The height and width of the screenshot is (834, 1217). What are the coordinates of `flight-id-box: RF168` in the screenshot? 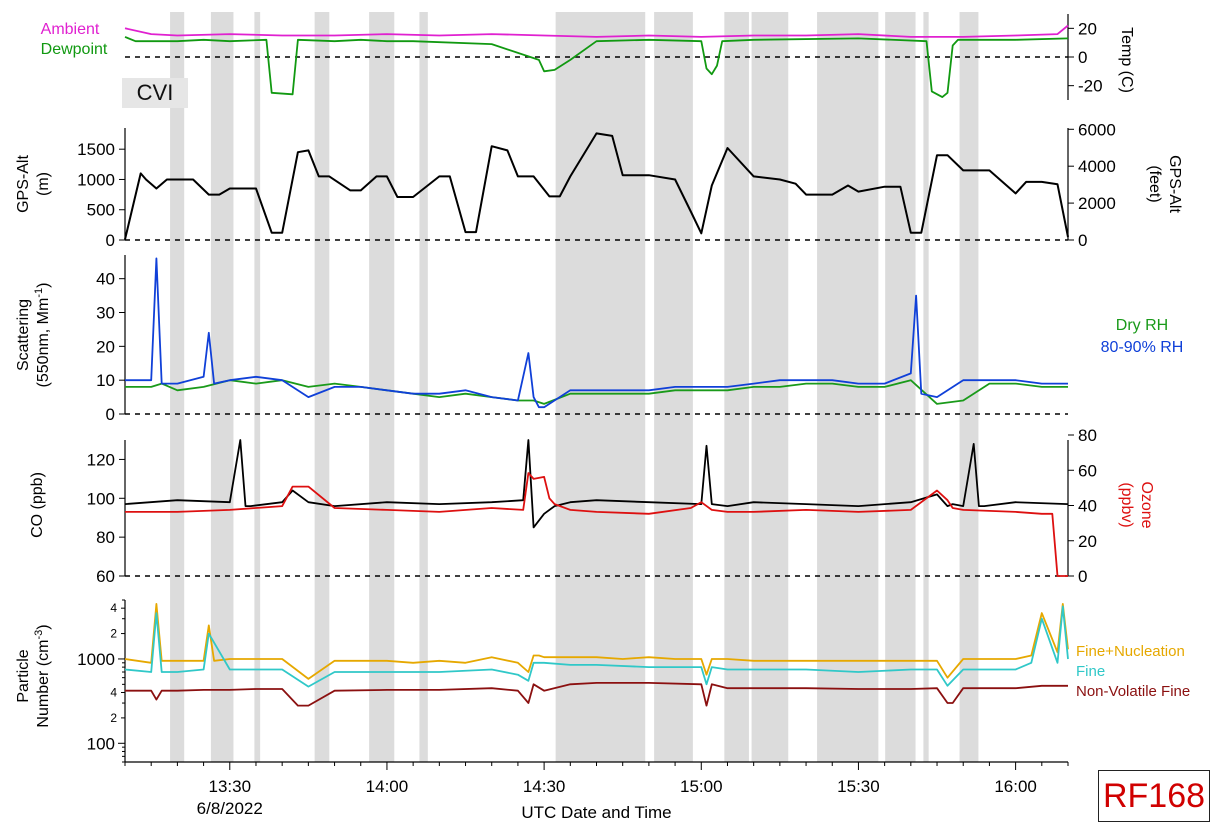 It's located at (1154, 796).